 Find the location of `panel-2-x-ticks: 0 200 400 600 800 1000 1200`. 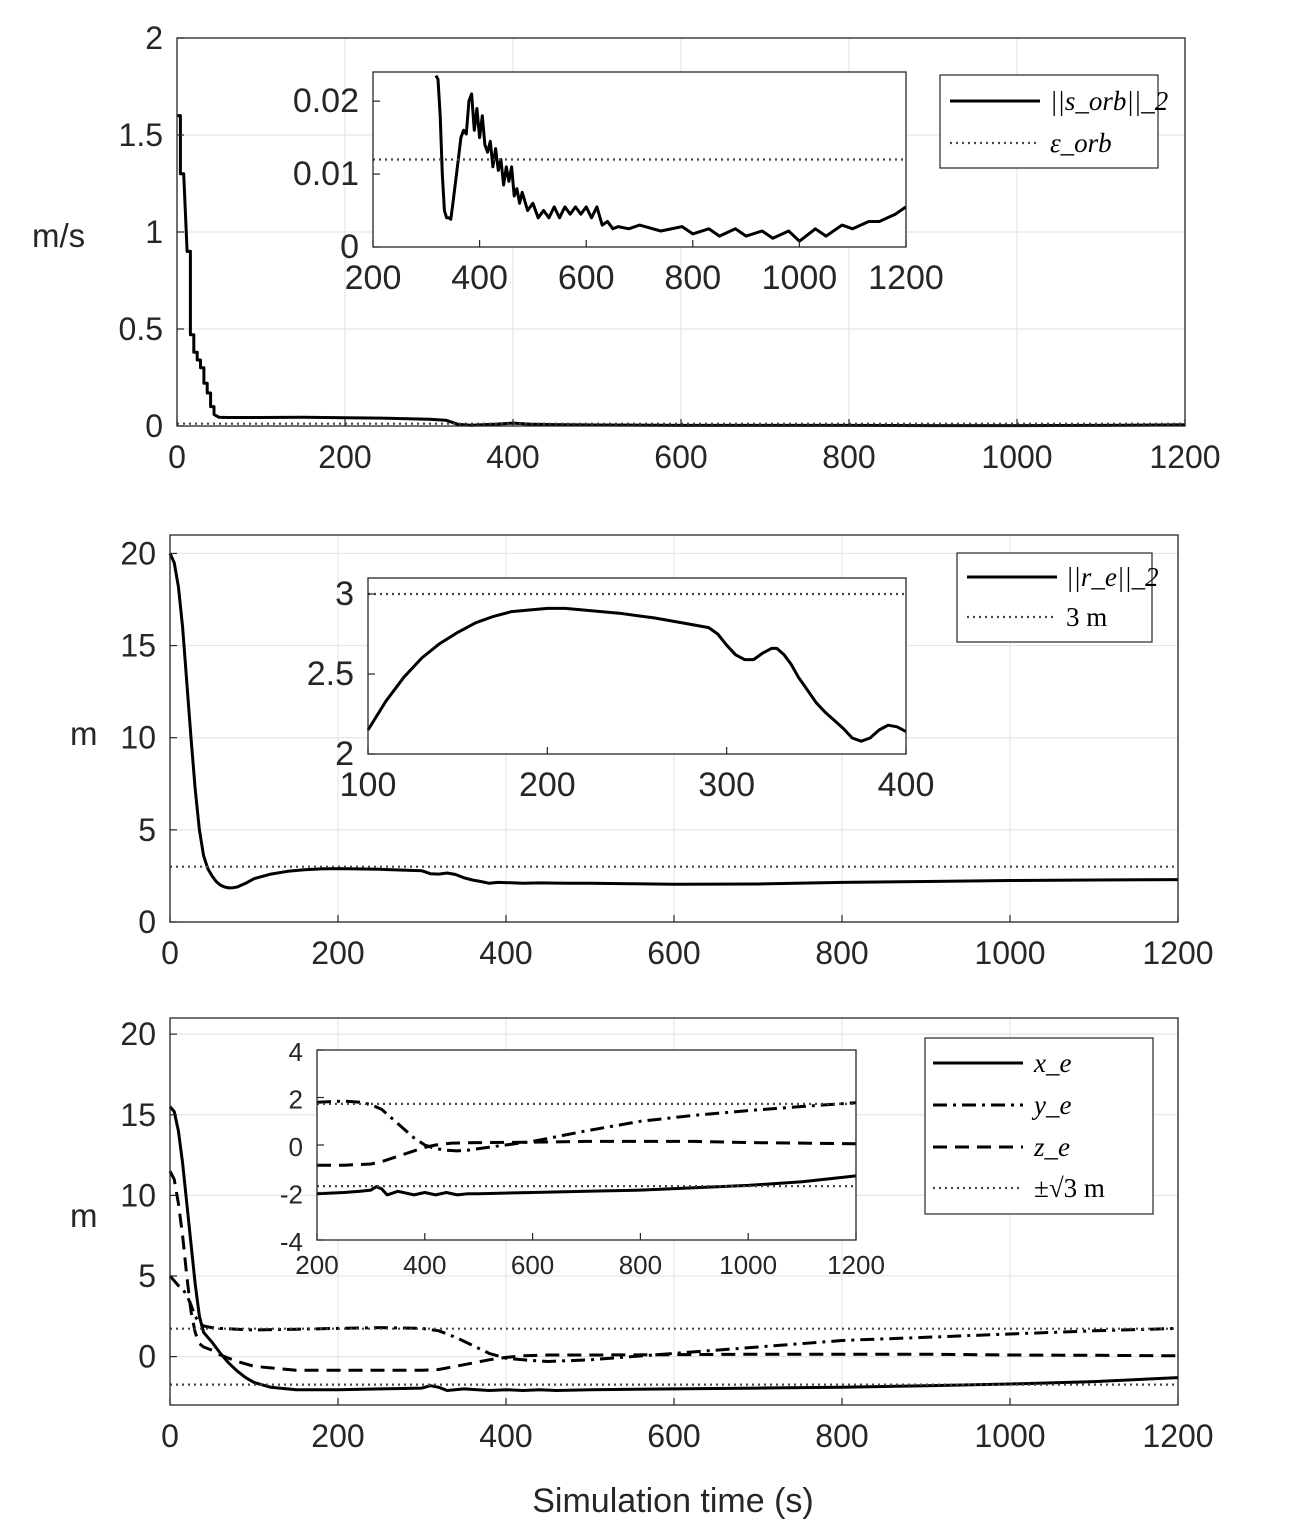

panel-2-x-ticks: 0 200 400 600 800 1000 1200 is located at coordinates (687, 943).